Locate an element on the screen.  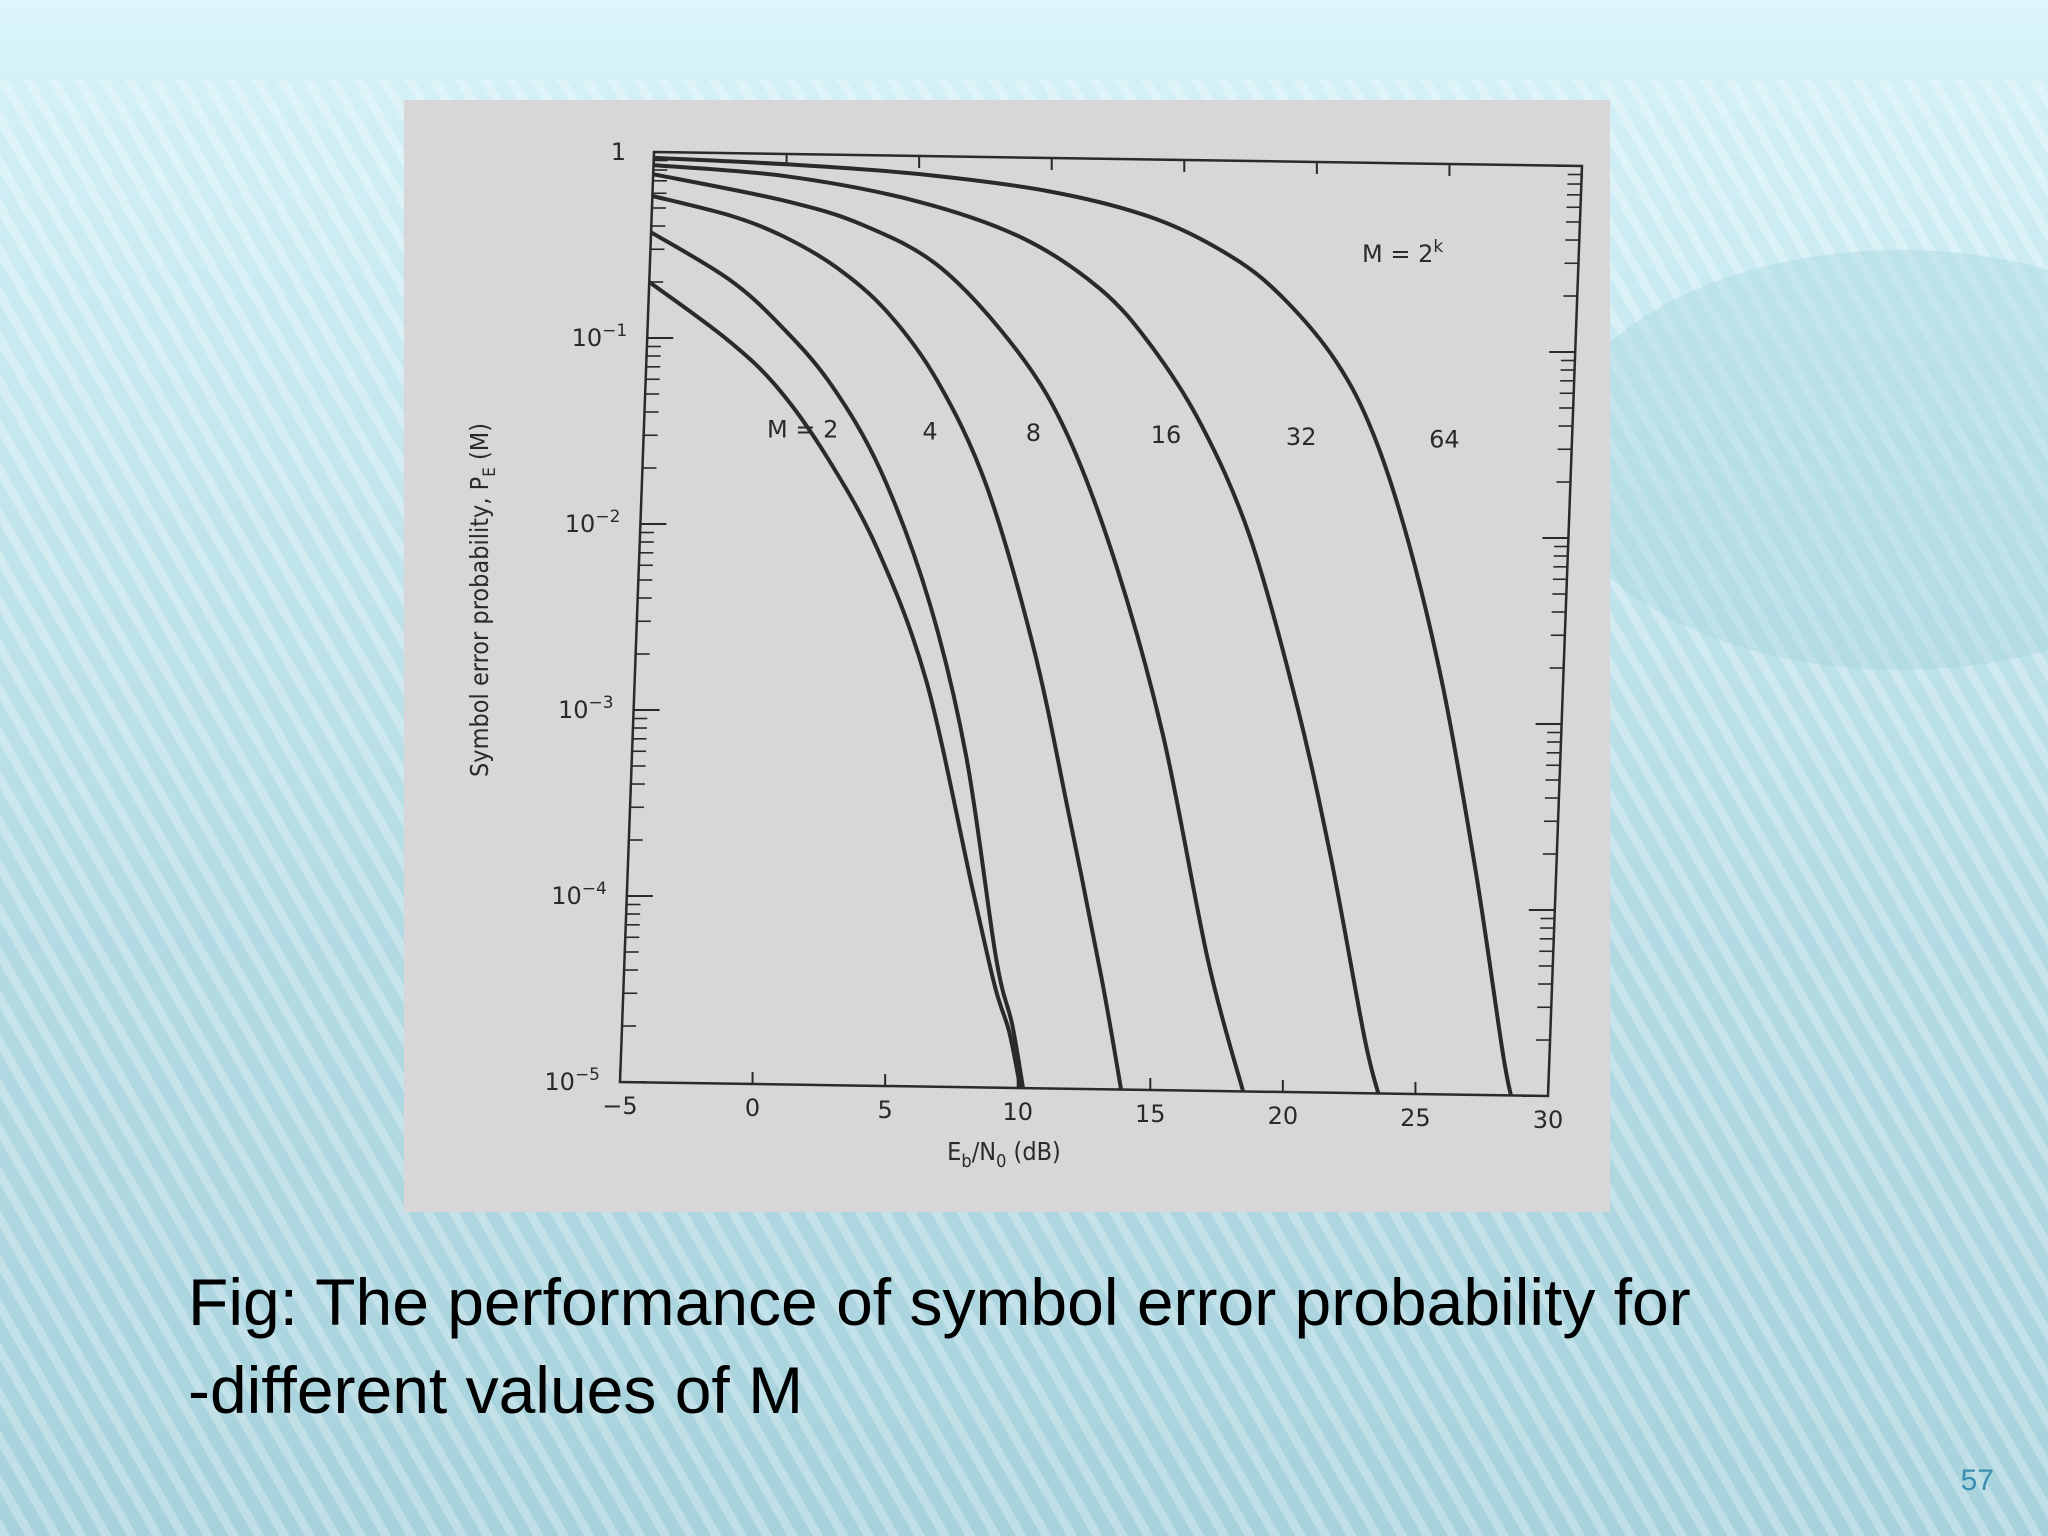
x-tick-label: 5 is located at coordinates (885, 1110).